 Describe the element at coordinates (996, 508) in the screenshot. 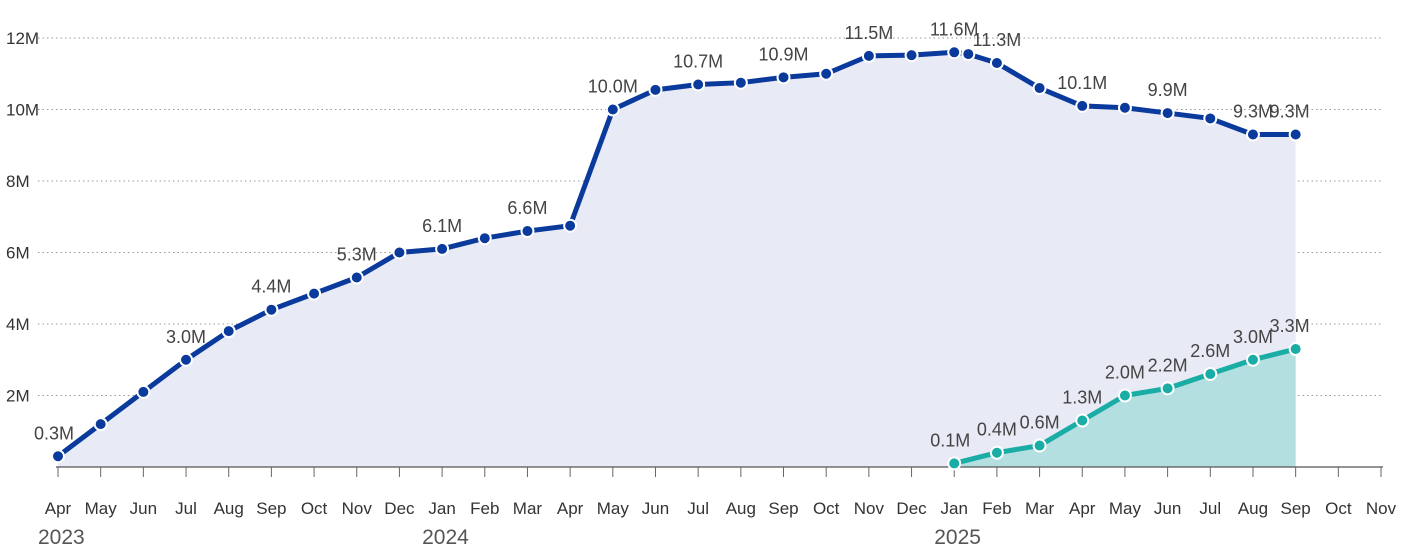

I see `x-tick-label: Feb` at that location.